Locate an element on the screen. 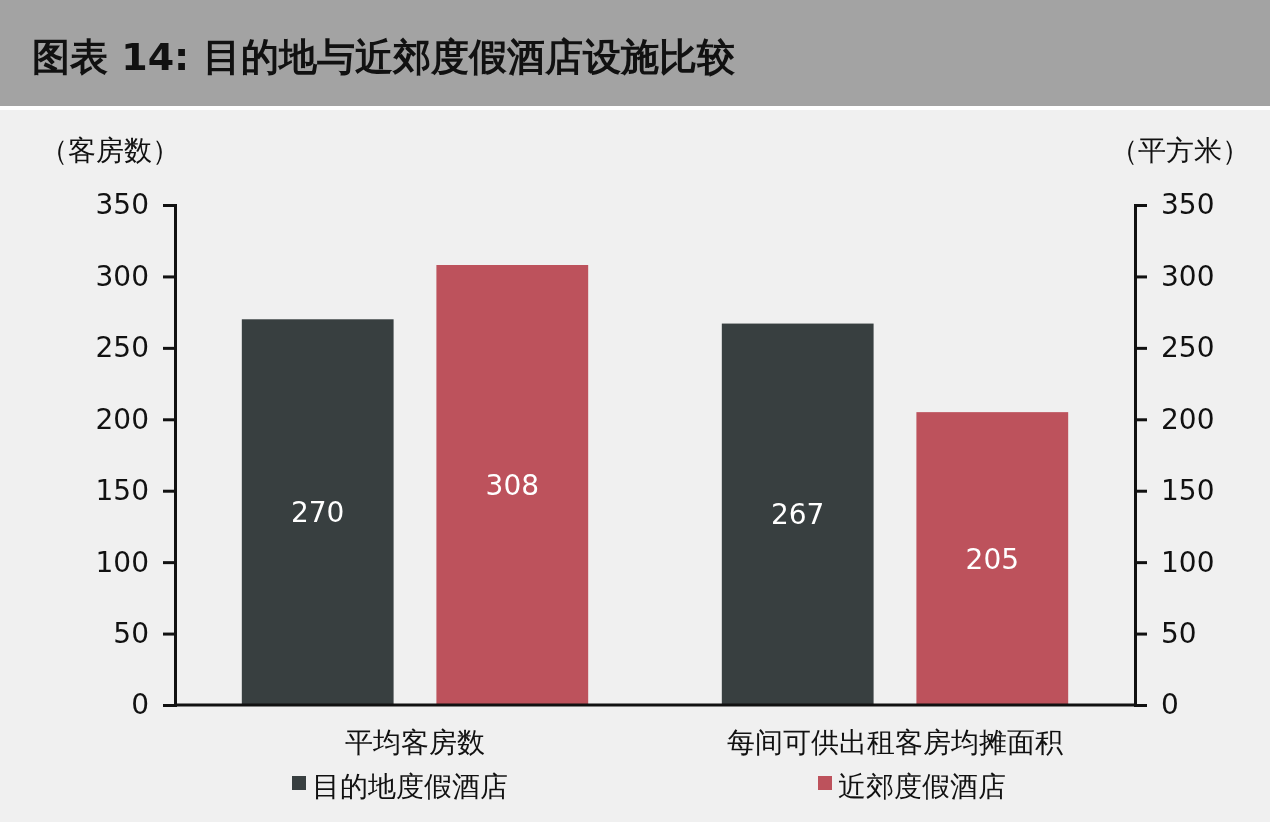 The height and width of the screenshot is (822, 1270). y-tick-label: 50 is located at coordinates (131, 634).